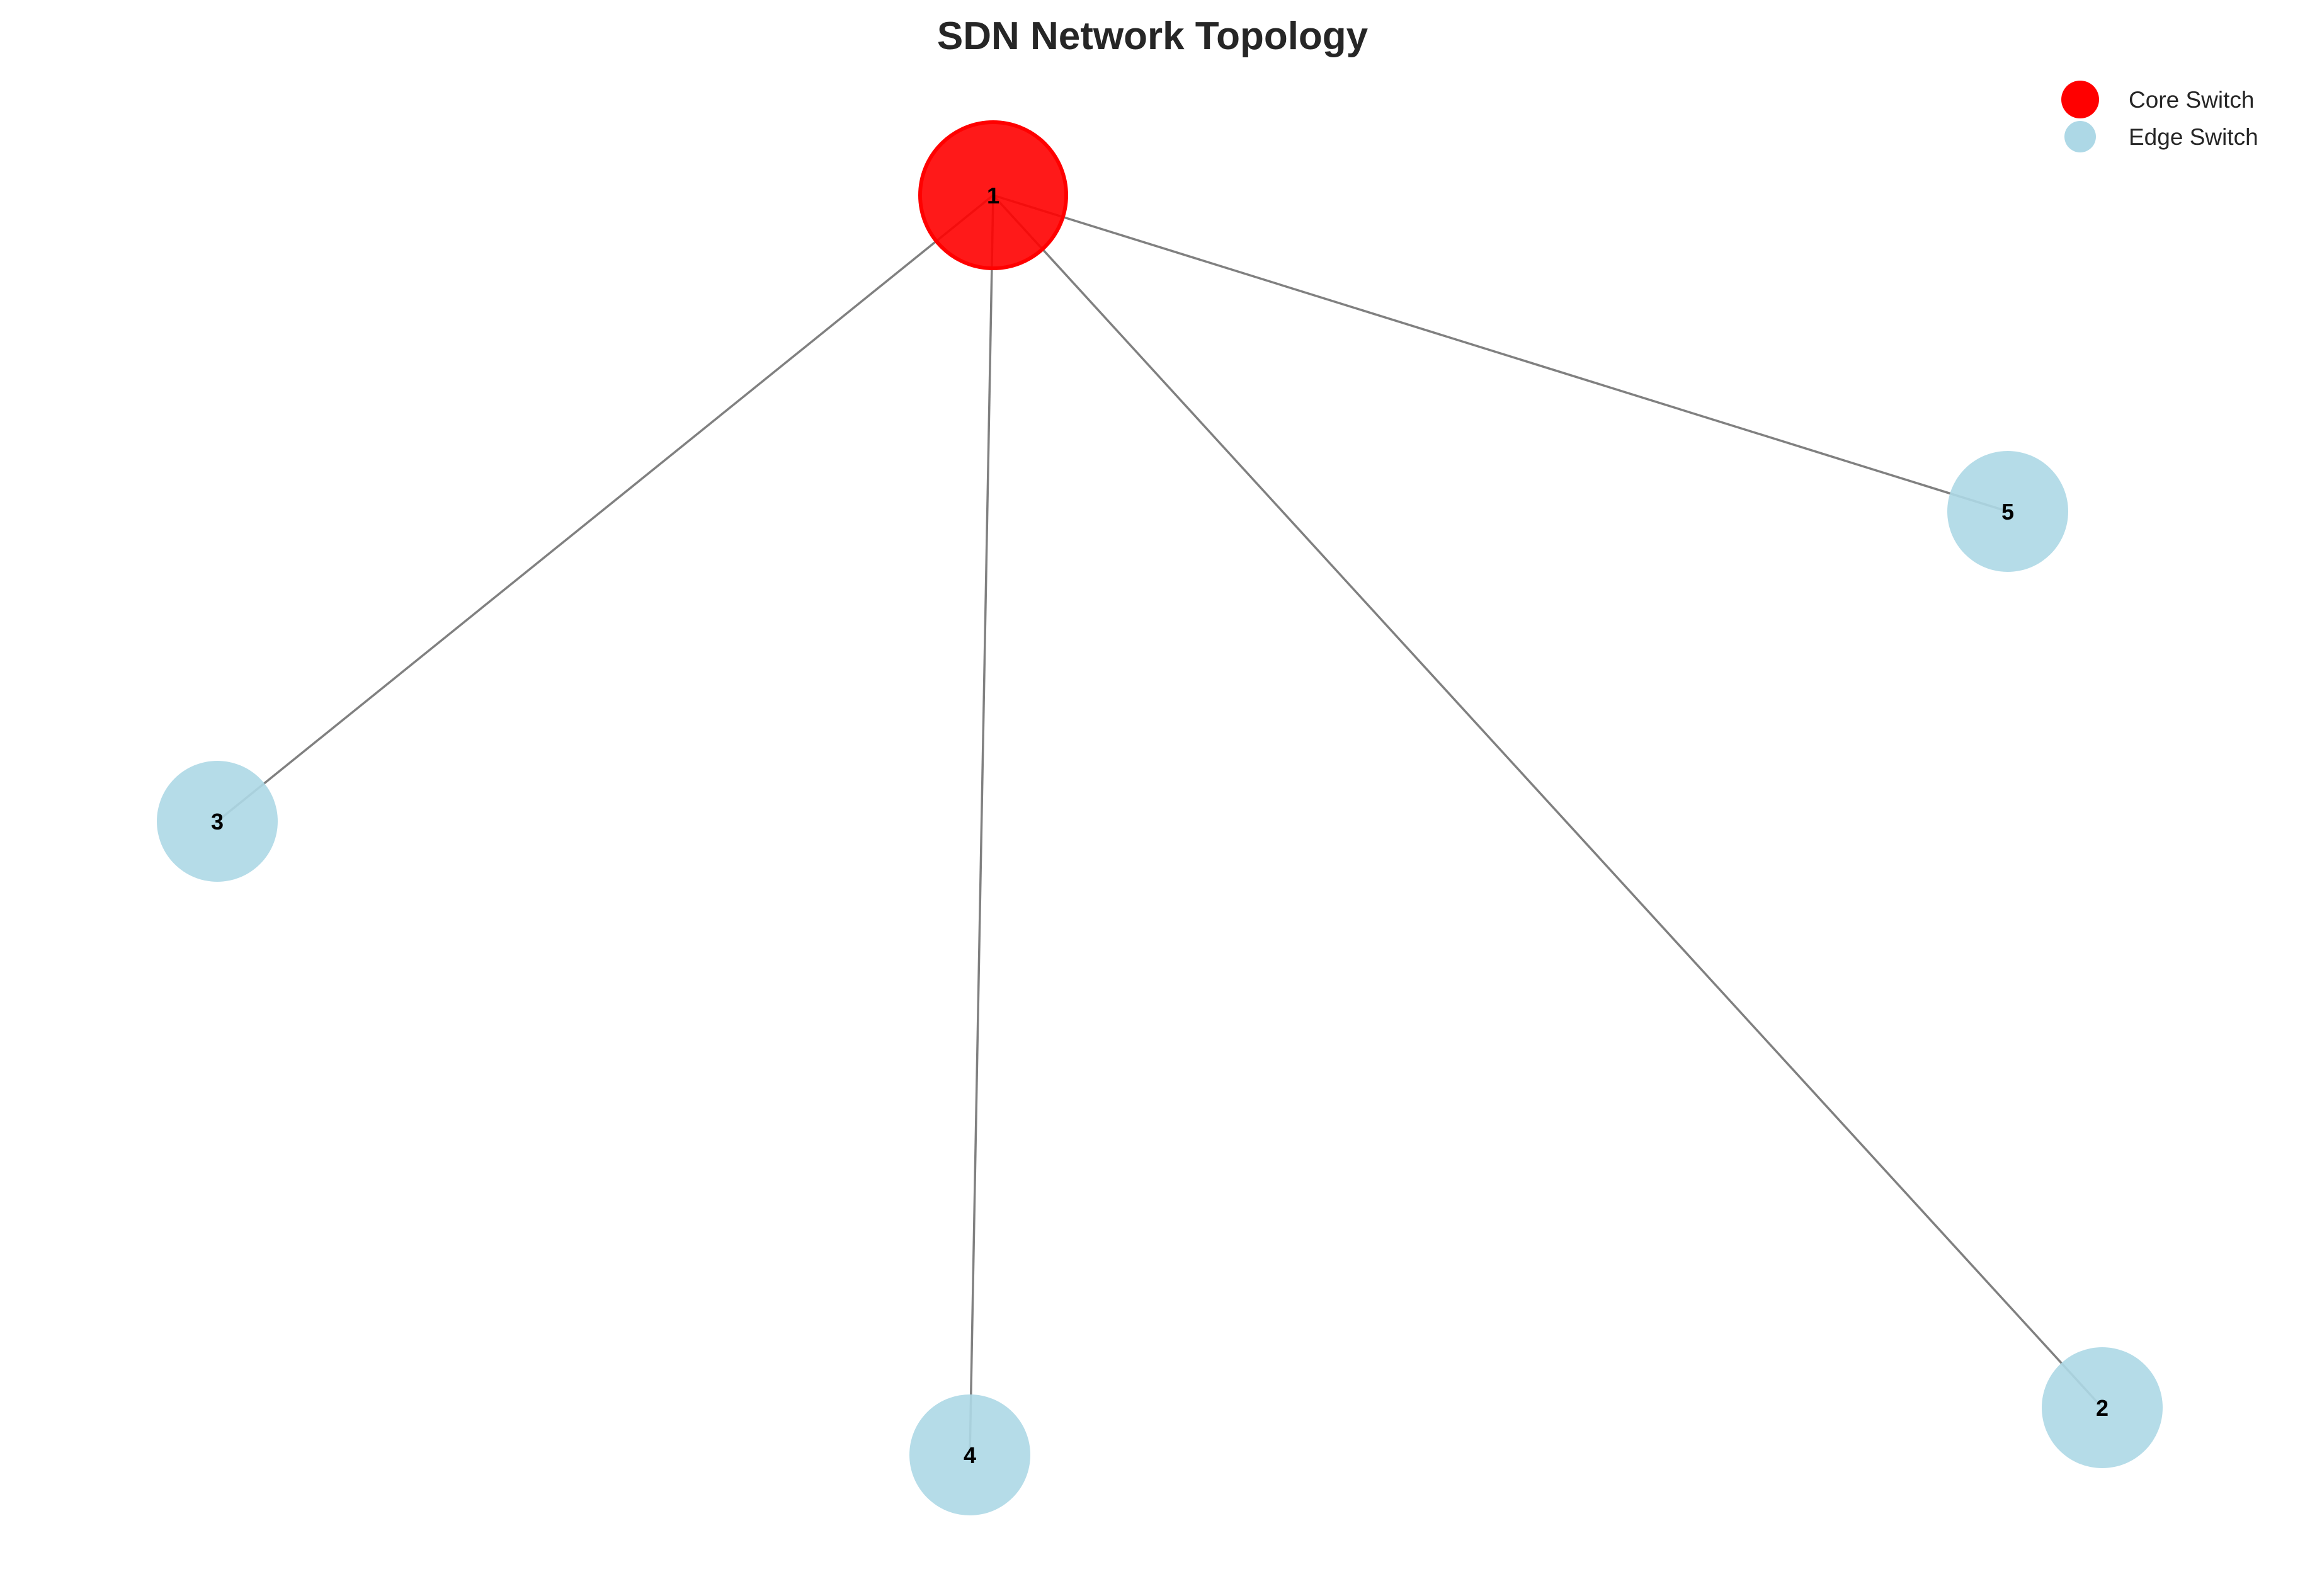 This screenshot has height=1596, width=2305. I want to click on node-label-3: 3, so click(217, 822).